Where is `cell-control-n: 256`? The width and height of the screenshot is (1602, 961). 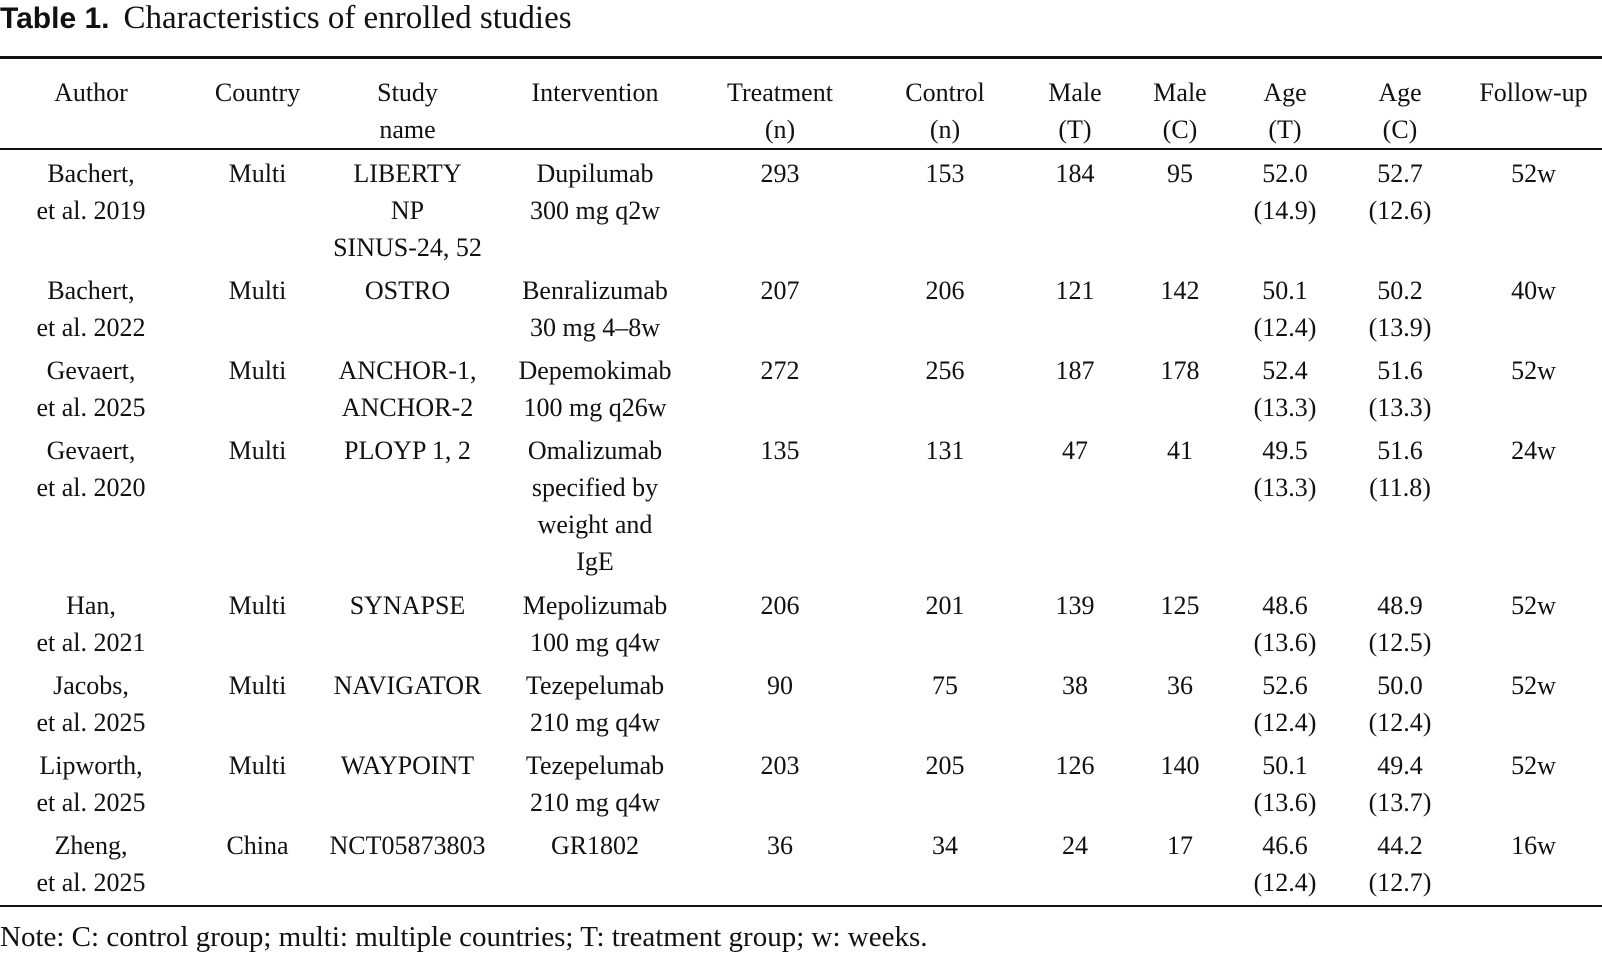
cell-control-n: 256 is located at coordinates (945, 370).